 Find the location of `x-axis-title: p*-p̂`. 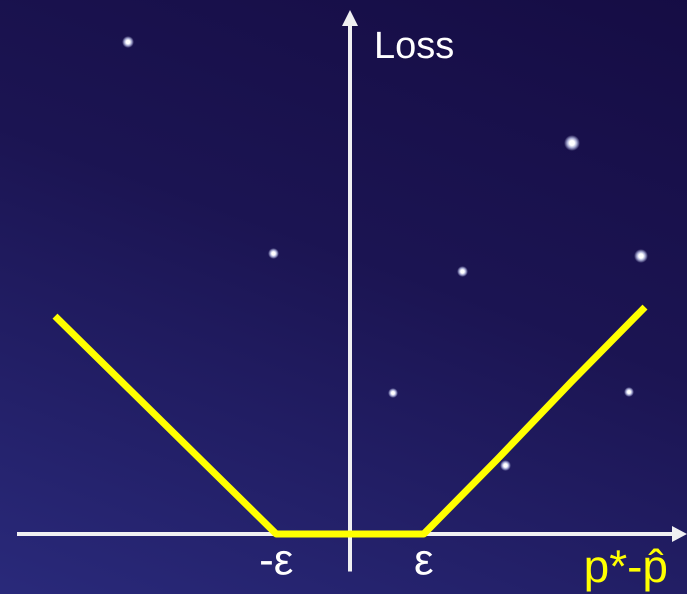

x-axis-title: p*-p̂ is located at coordinates (626, 566).